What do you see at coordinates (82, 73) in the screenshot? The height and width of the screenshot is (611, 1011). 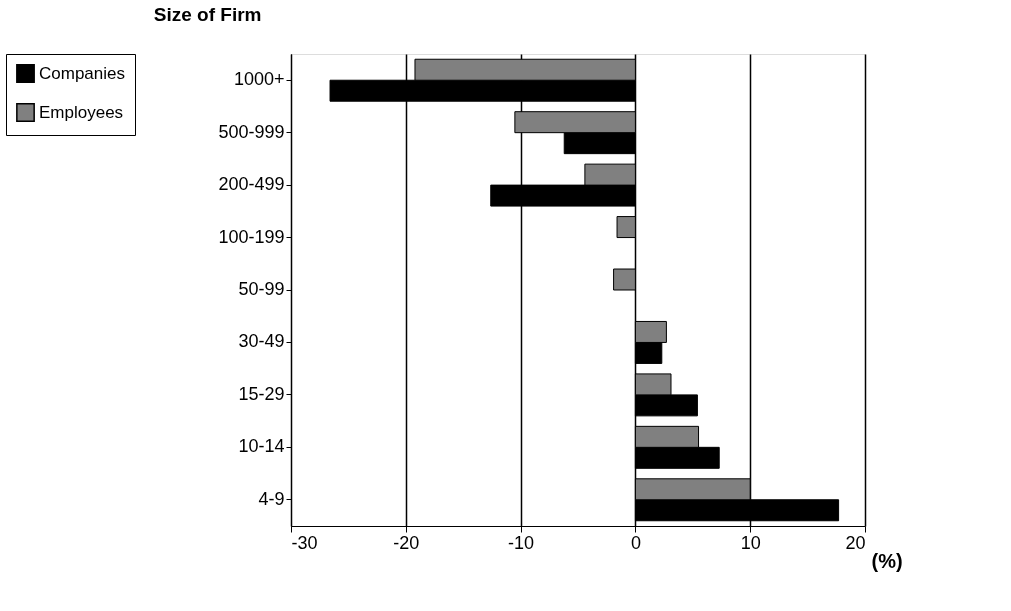 I see `legend-label: Companies` at bounding box center [82, 73].